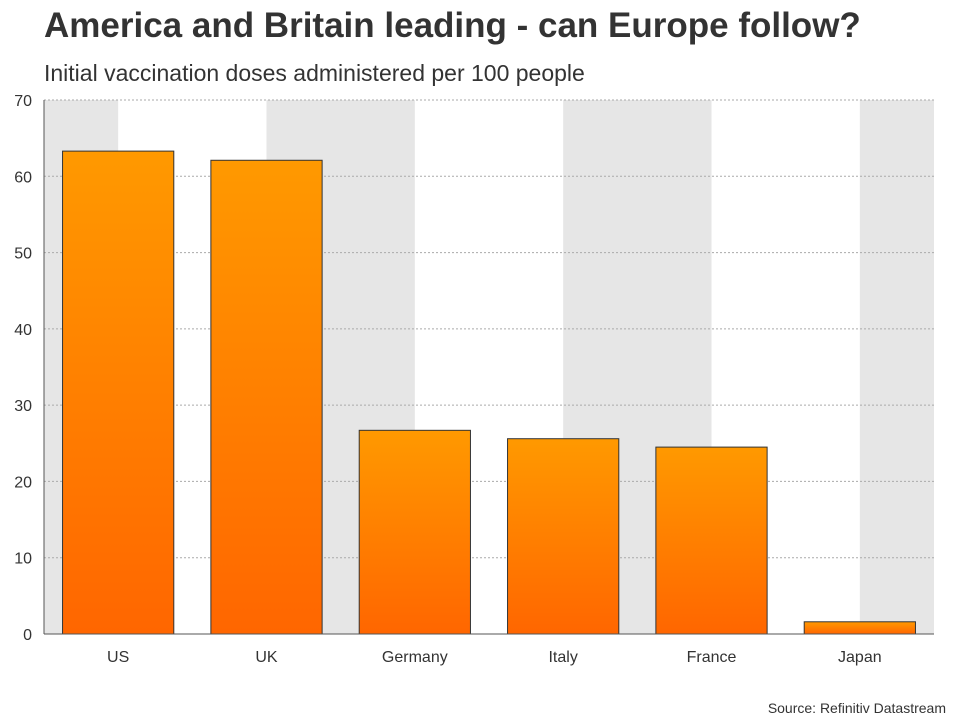 Image resolution: width=960 pixels, height=720 pixels. Describe the element at coordinates (562, 657) in the screenshot. I see `x-tick-label-italy: Italy` at that location.